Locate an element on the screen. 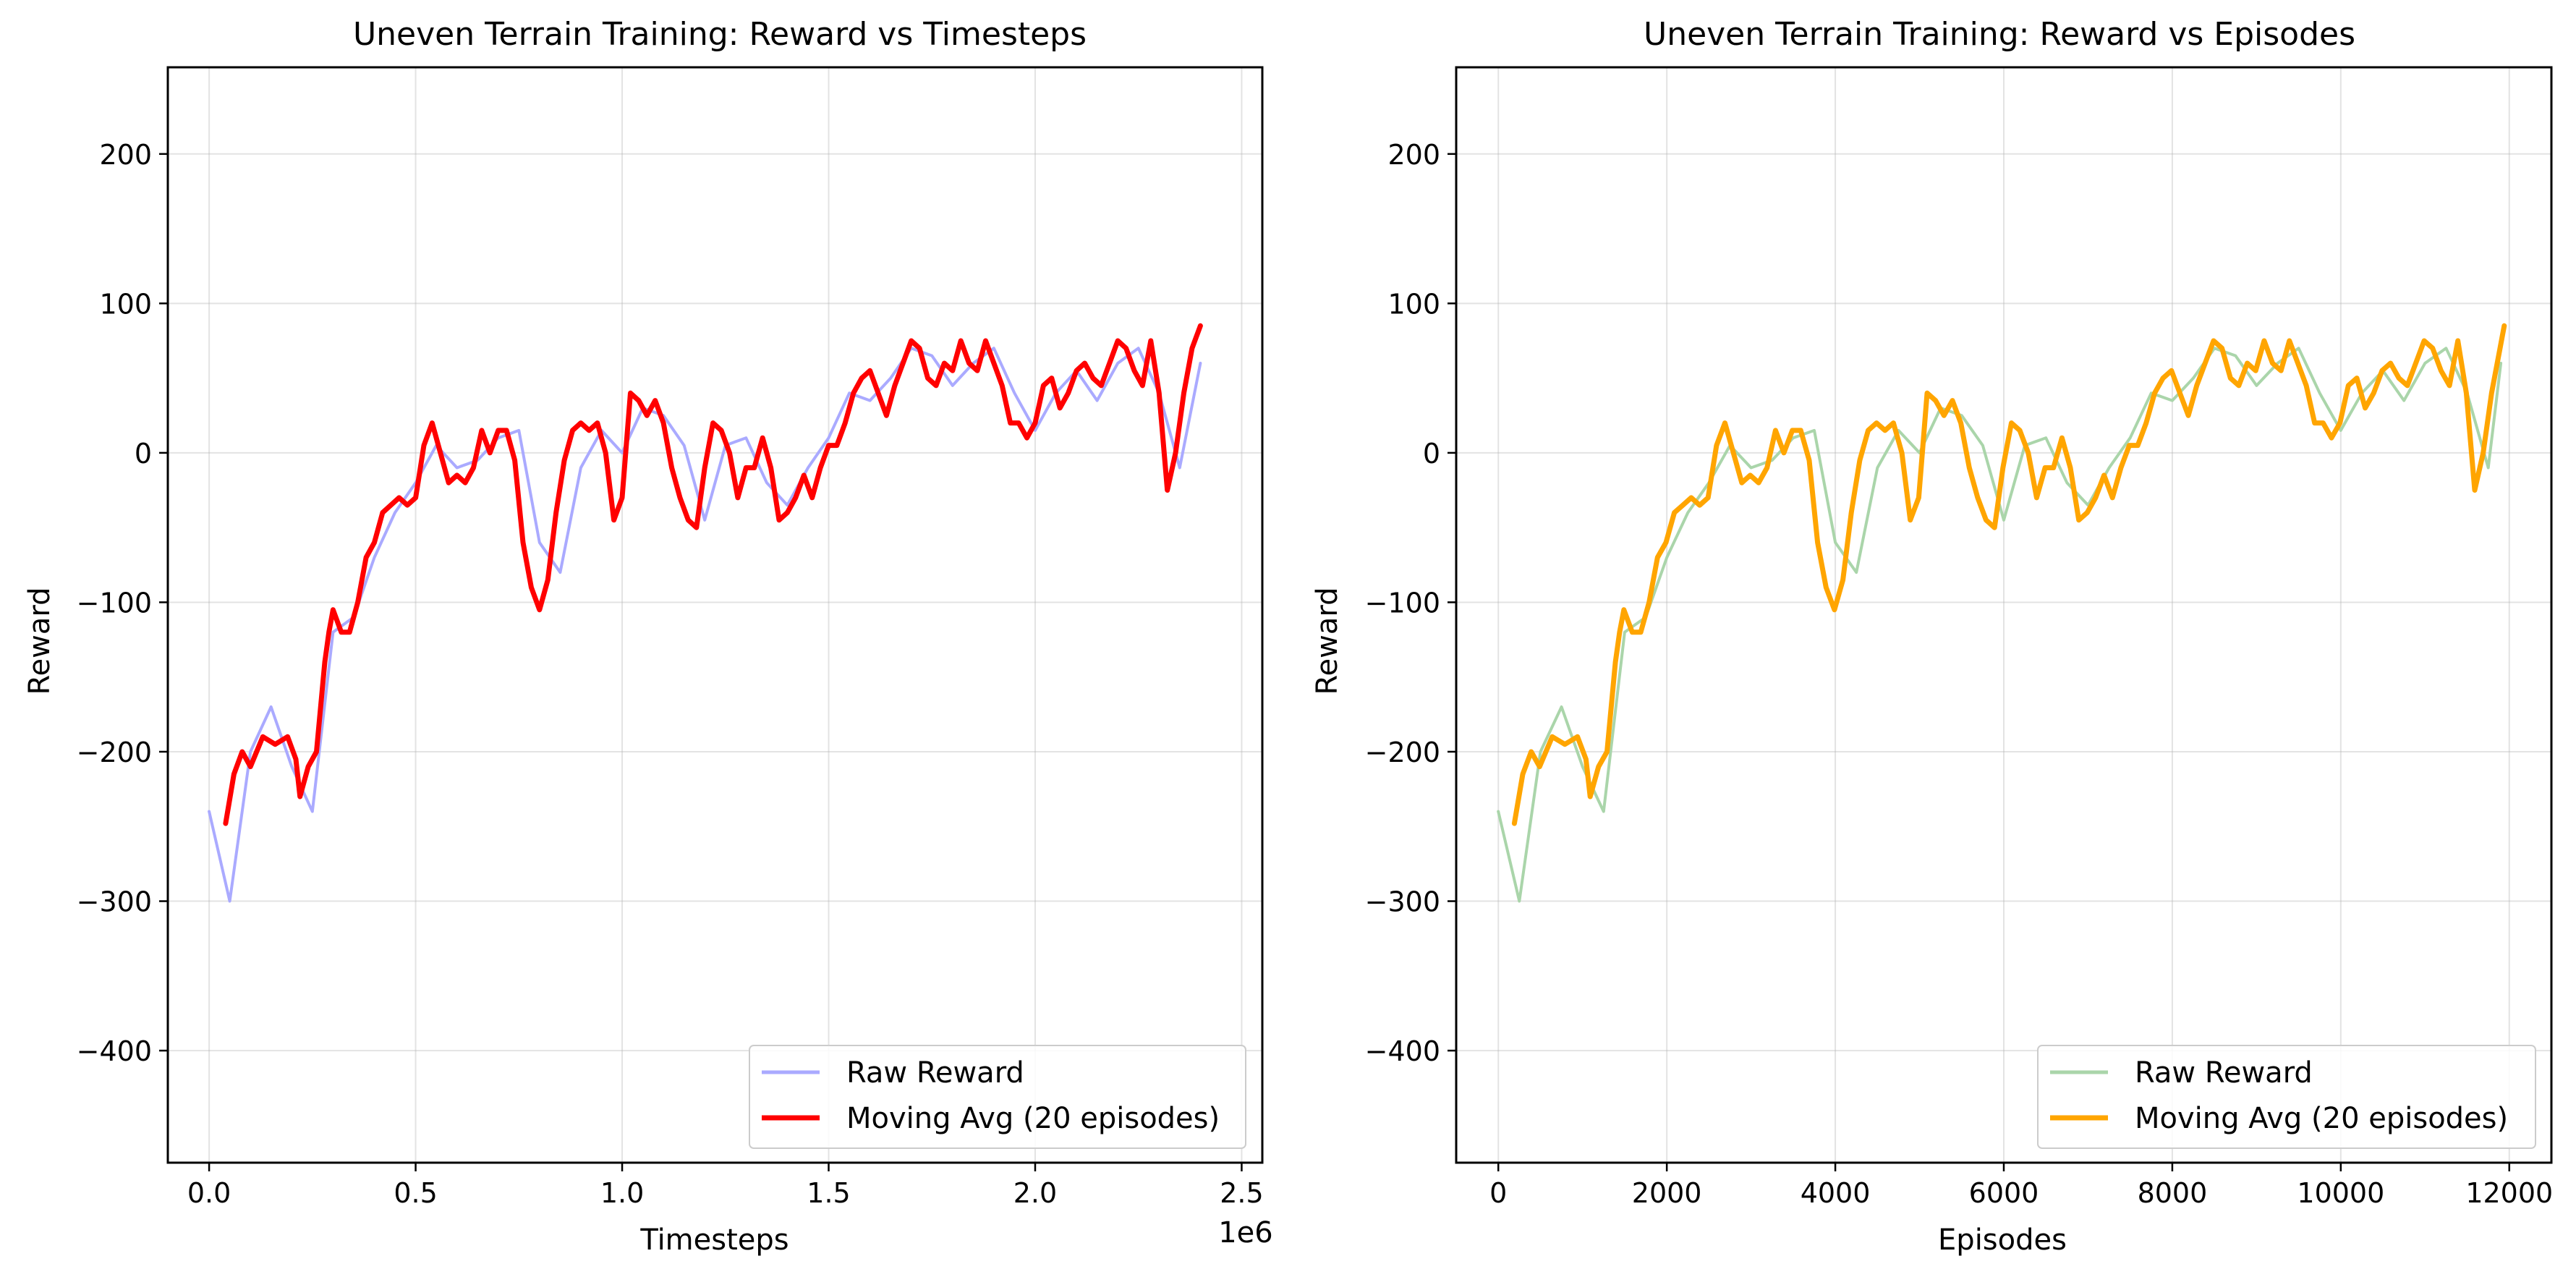  x-tick-label: 0.0 is located at coordinates (209, 1193).